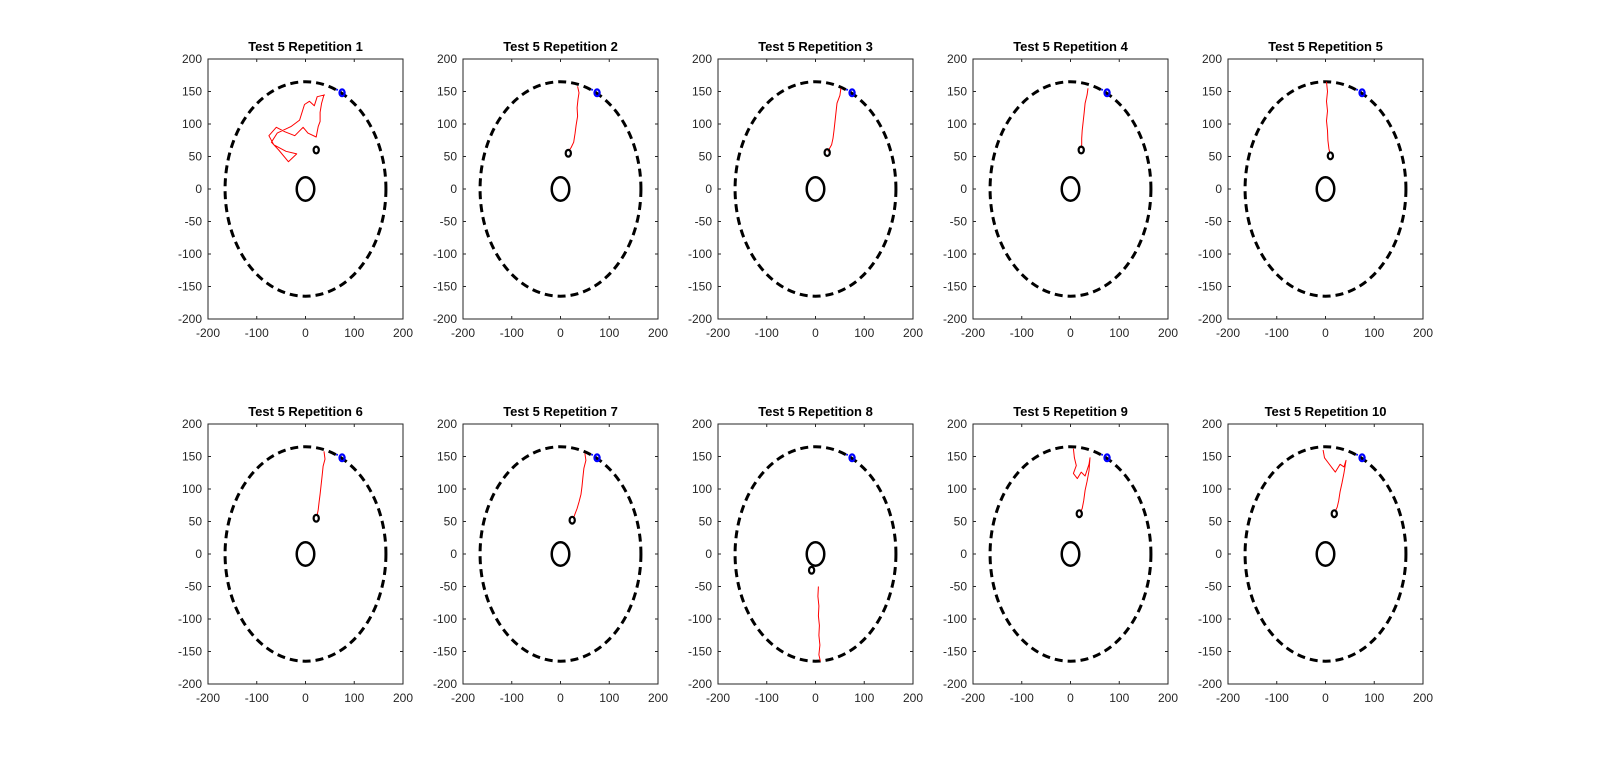 This screenshot has height=783, width=1600. Describe the element at coordinates (560, 46) in the screenshot. I see `plot-title: Test 5 Repetition 2` at that location.